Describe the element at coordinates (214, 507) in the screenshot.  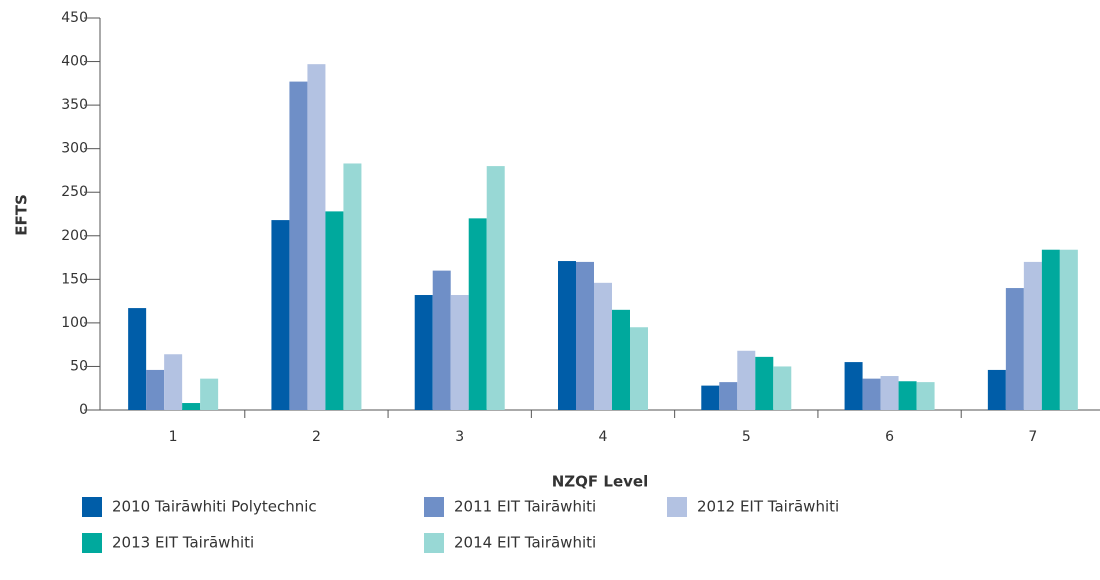
I see `legend-label: 2010 Tairāwhiti Polytechnic` at that location.